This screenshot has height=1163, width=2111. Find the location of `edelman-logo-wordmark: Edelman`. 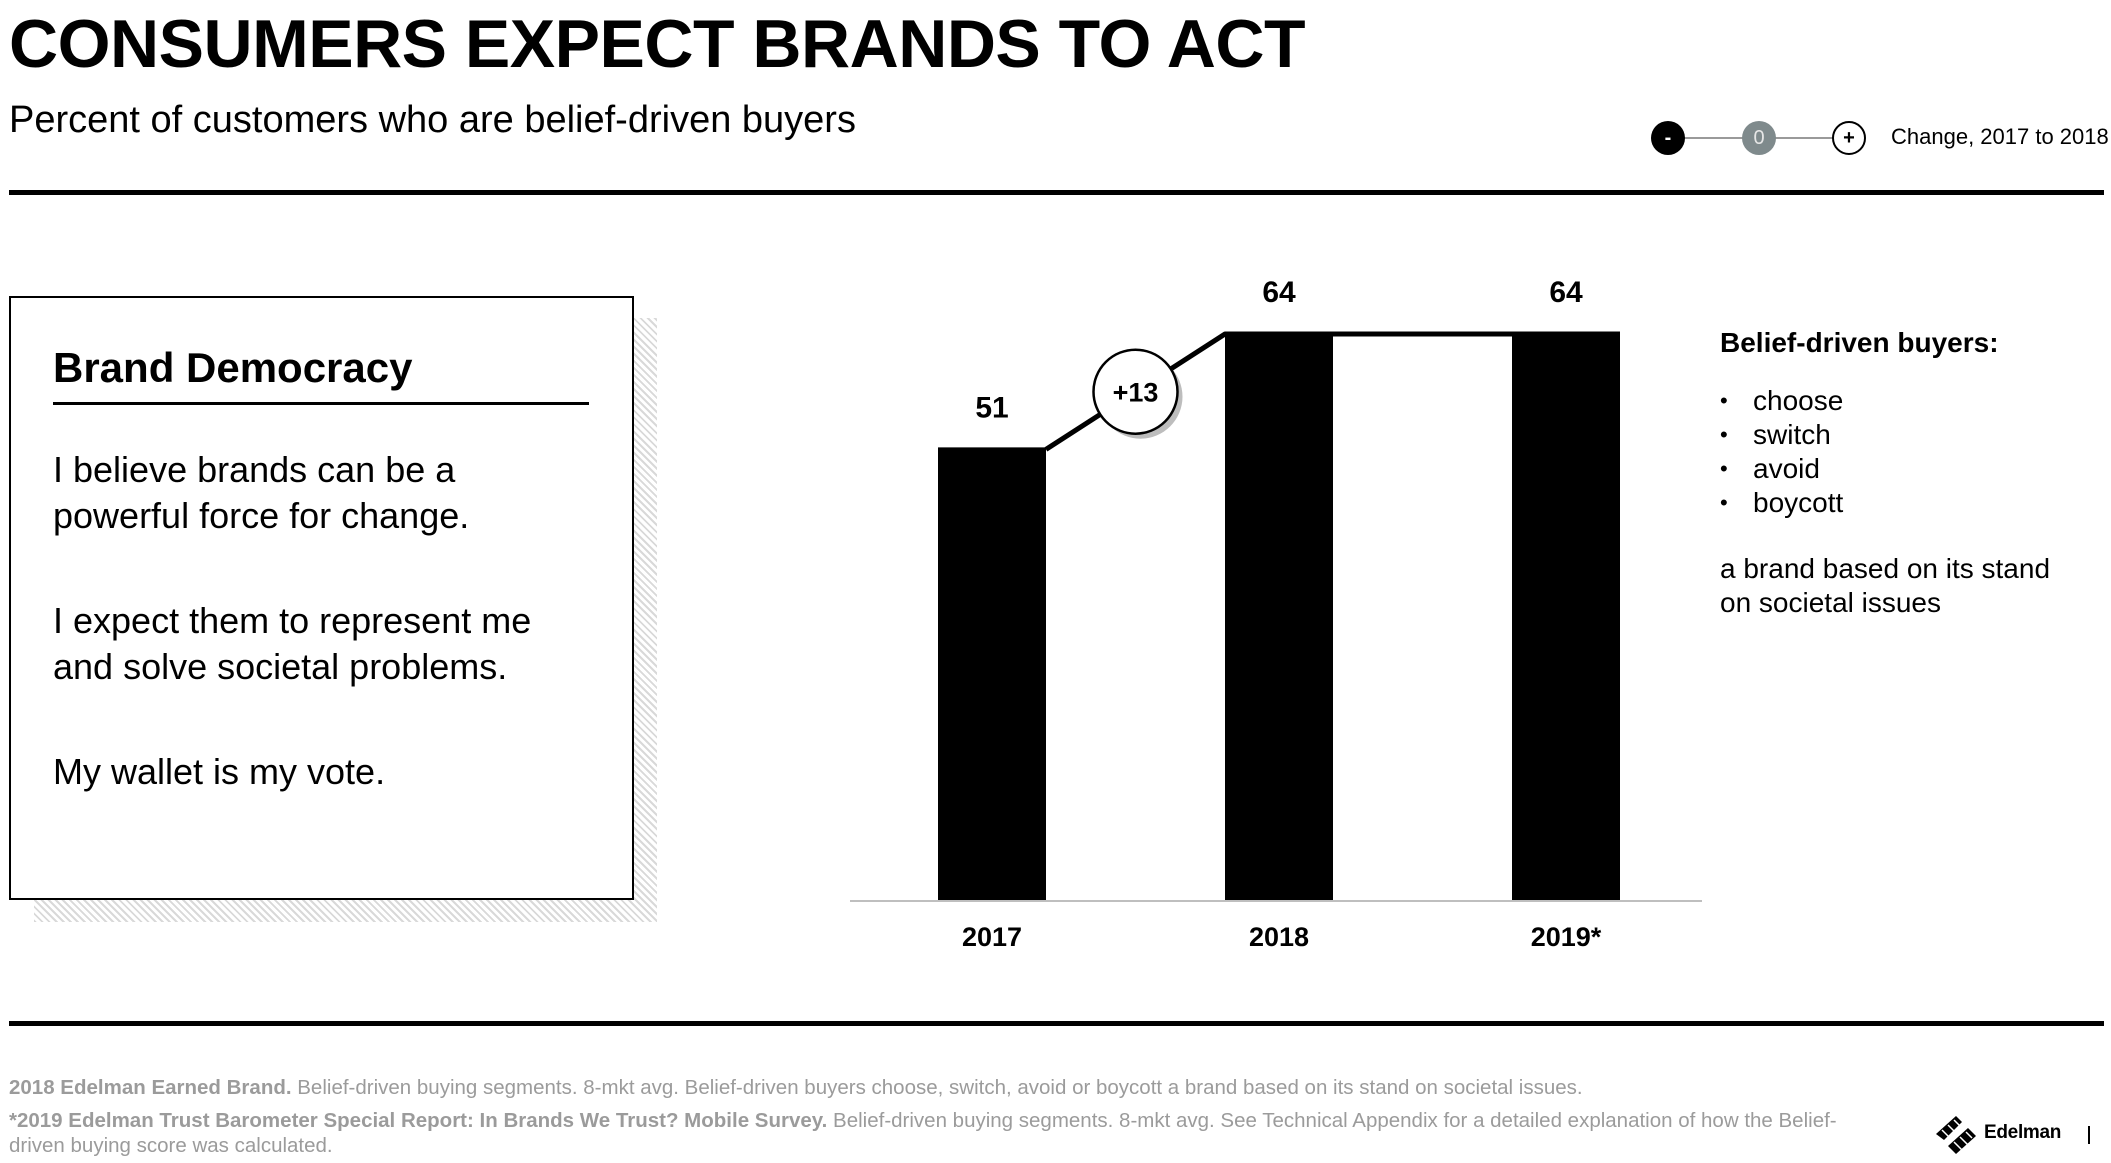

edelman-logo-wordmark: Edelman is located at coordinates (2023, 1132).